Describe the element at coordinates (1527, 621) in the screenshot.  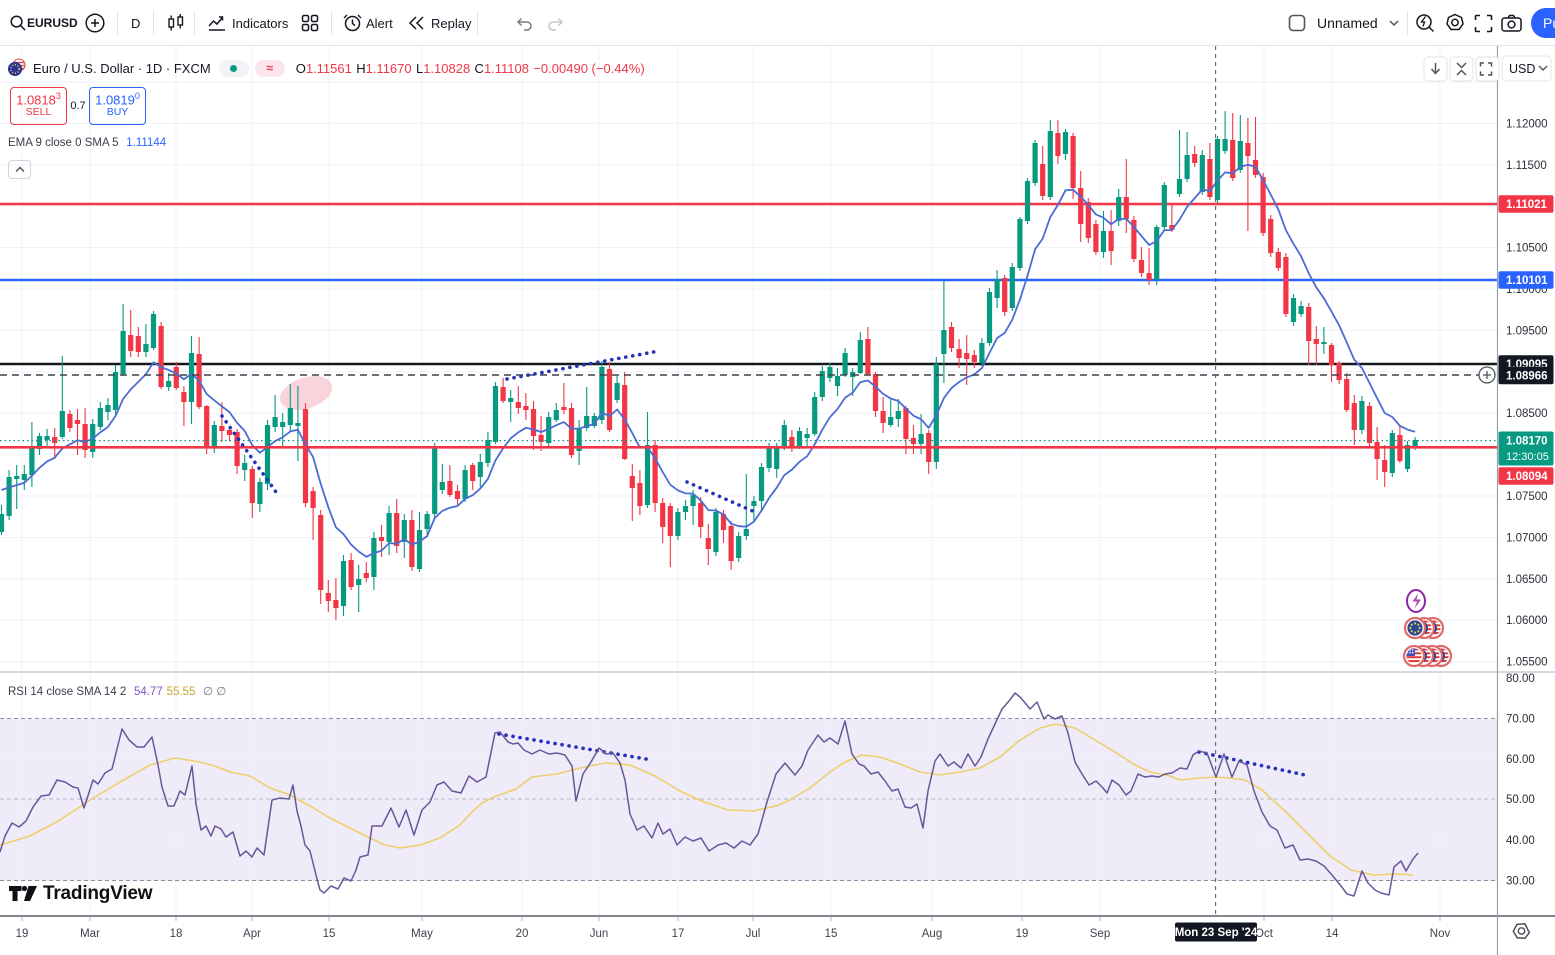
I see `svg-text: 1.06000` at that location.